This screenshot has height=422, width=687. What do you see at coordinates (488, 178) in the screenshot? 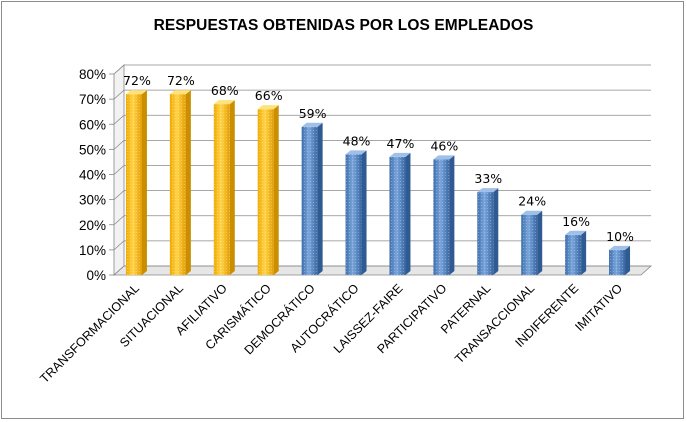
I see `data-label: 33%` at bounding box center [488, 178].